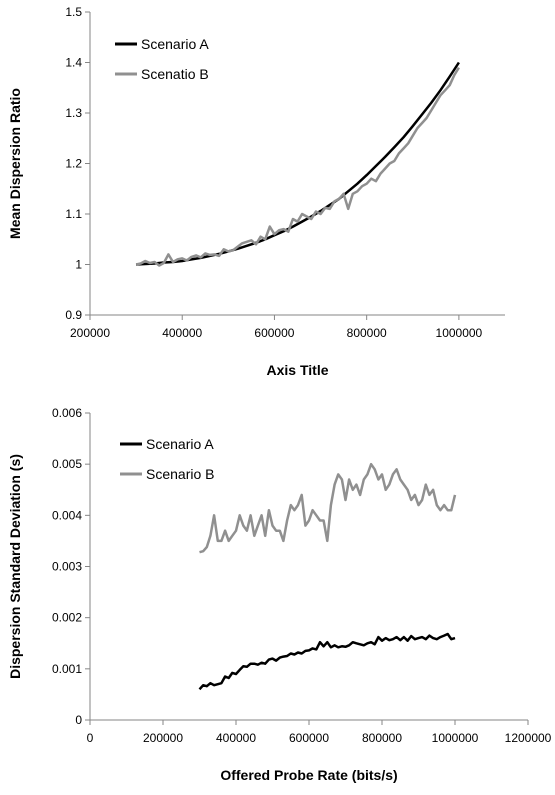 The image size is (555, 795). Describe the element at coordinates (528, 738) in the screenshot. I see `x-tick-label: 1200000` at that location.